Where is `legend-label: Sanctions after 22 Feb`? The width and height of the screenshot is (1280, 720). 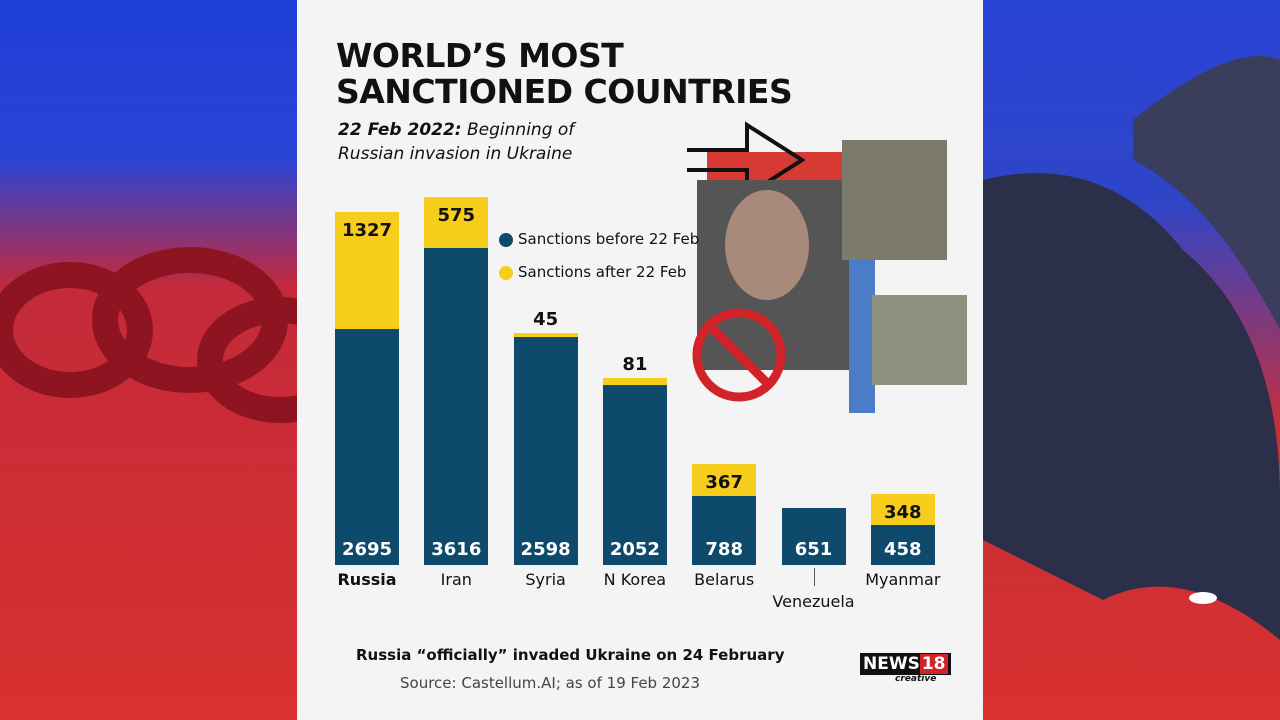 legend-label: Sanctions after 22 Feb is located at coordinates (602, 272).